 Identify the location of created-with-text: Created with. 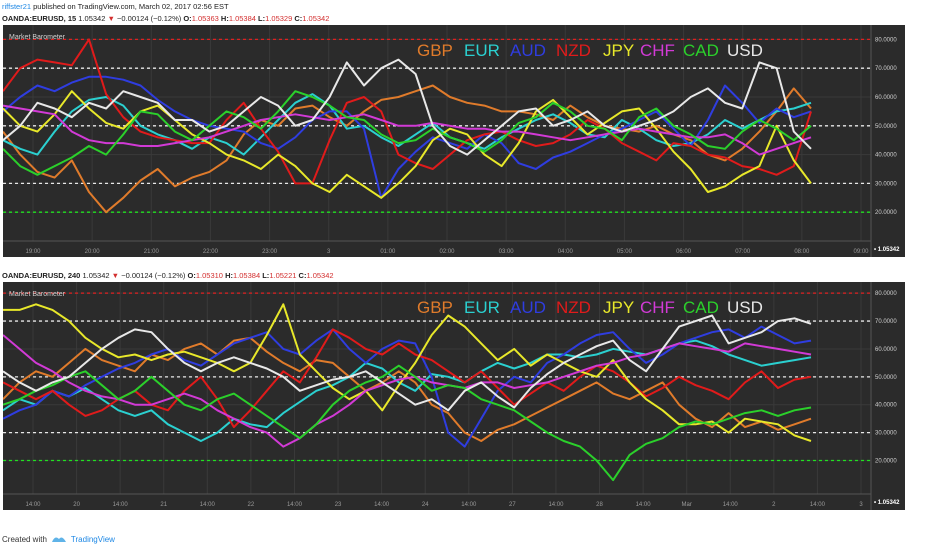
(24, 539).